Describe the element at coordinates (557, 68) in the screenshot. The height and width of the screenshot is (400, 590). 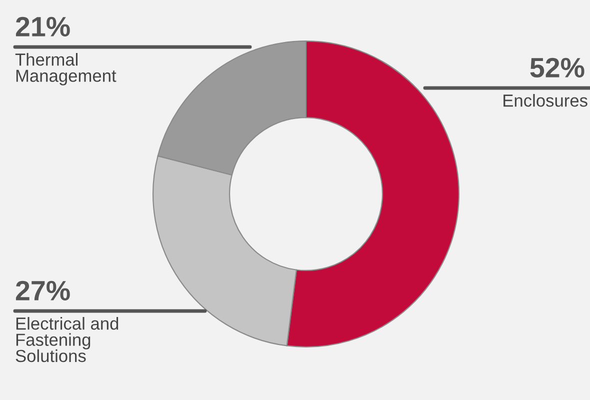
I see `data-label: 52%` at that location.